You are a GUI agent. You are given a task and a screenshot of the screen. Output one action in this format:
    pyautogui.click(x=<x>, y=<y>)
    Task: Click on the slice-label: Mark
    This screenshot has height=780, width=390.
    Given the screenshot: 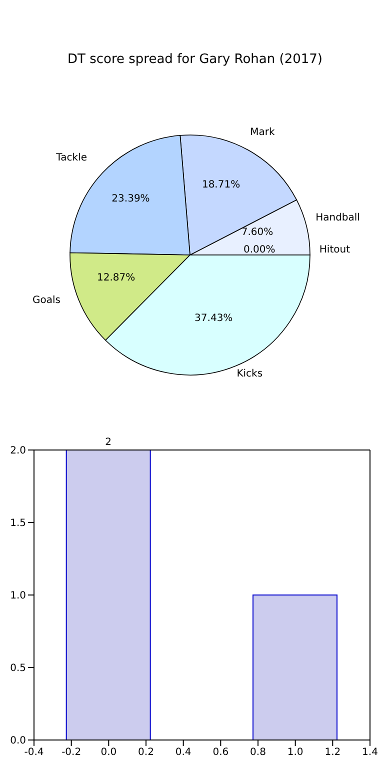 What is the action you would take?
    pyautogui.click(x=262, y=132)
    